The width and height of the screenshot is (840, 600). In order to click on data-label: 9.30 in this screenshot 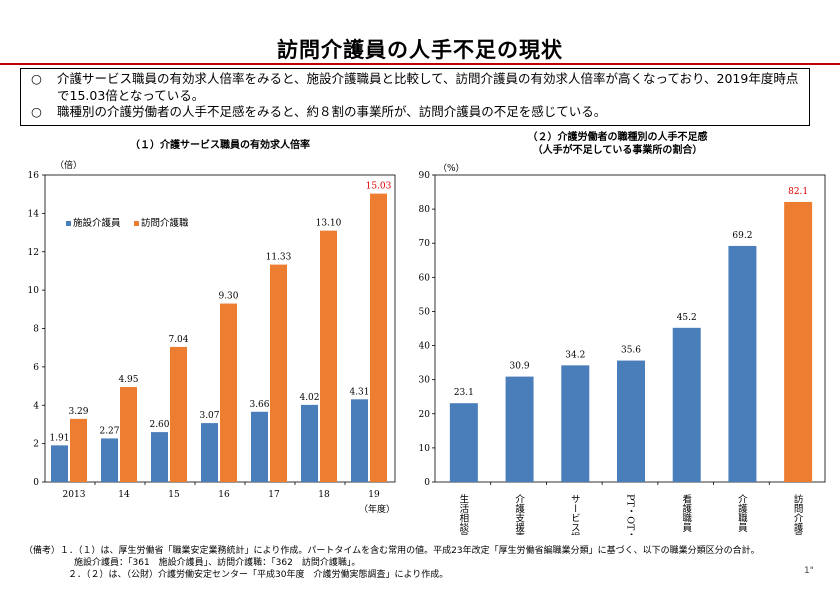, I will do `click(228, 297)`.